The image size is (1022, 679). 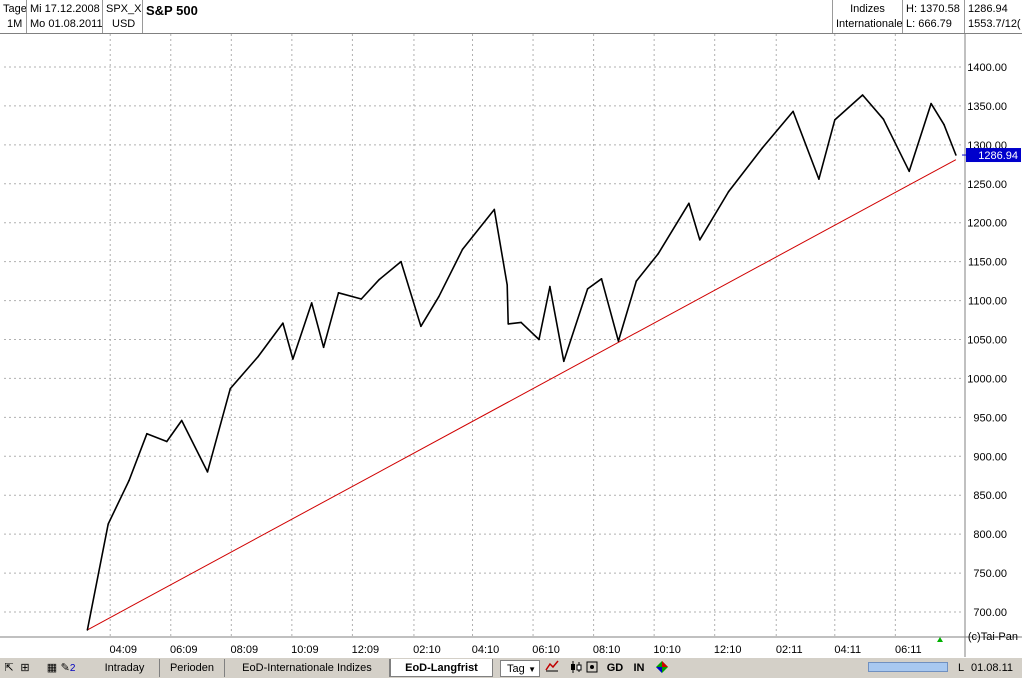 What do you see at coordinates (987, 341) in the screenshot?
I see `y-tick-label: 1050.00` at bounding box center [987, 341].